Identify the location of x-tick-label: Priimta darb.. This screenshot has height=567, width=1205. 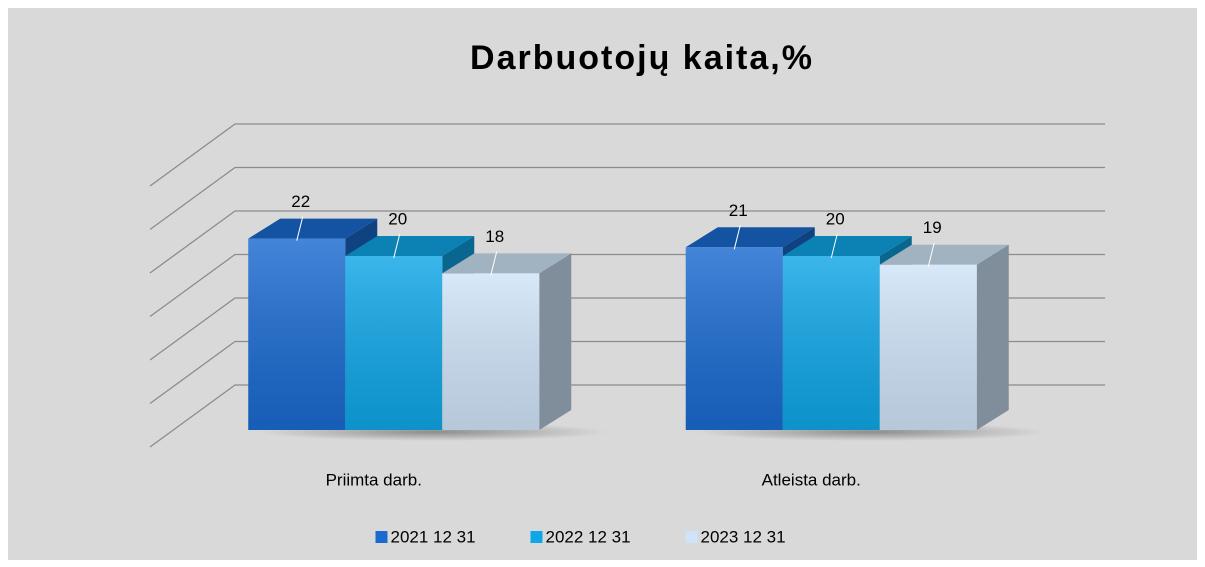
(374, 479).